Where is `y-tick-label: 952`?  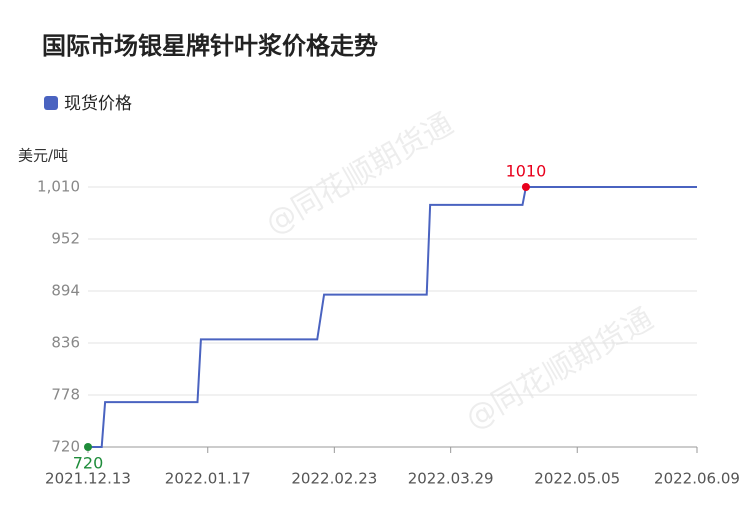
y-tick-label: 952 is located at coordinates (65, 239).